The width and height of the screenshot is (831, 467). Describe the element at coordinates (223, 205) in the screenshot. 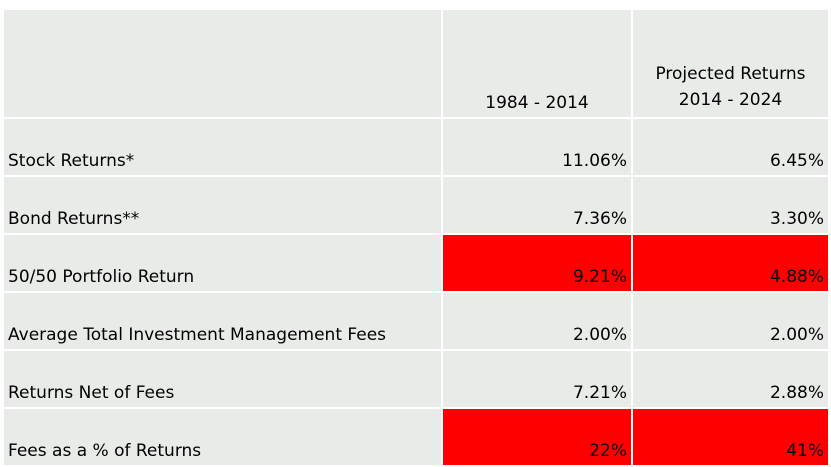

I see `row-label: Bond Returns**` at that location.